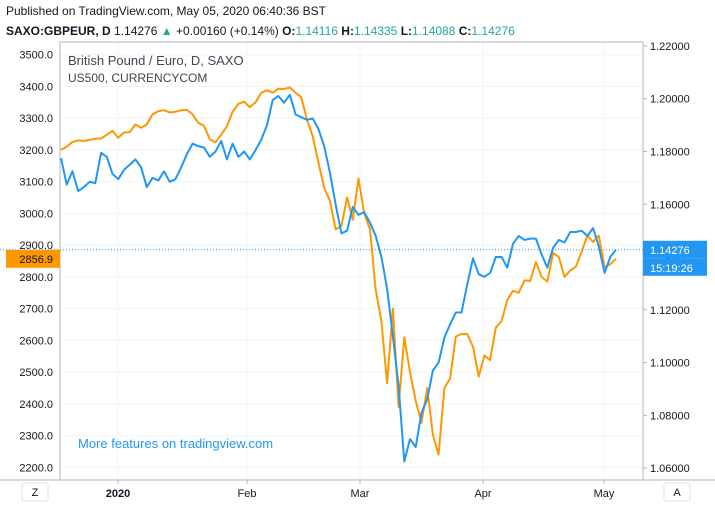  I want to click on last-price: 1.14276, so click(136, 31).